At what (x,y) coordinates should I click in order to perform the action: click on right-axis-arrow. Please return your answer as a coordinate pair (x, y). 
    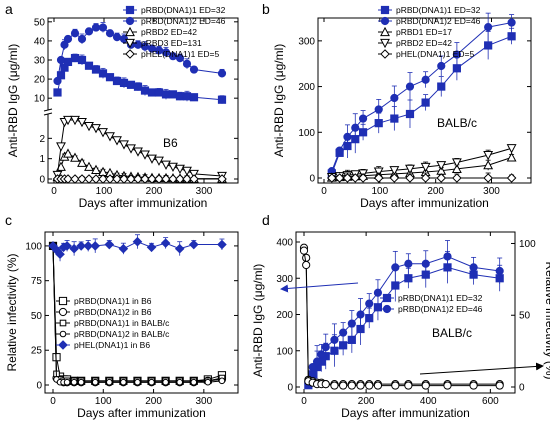
    Looking at the image, I should click on (481, 368).